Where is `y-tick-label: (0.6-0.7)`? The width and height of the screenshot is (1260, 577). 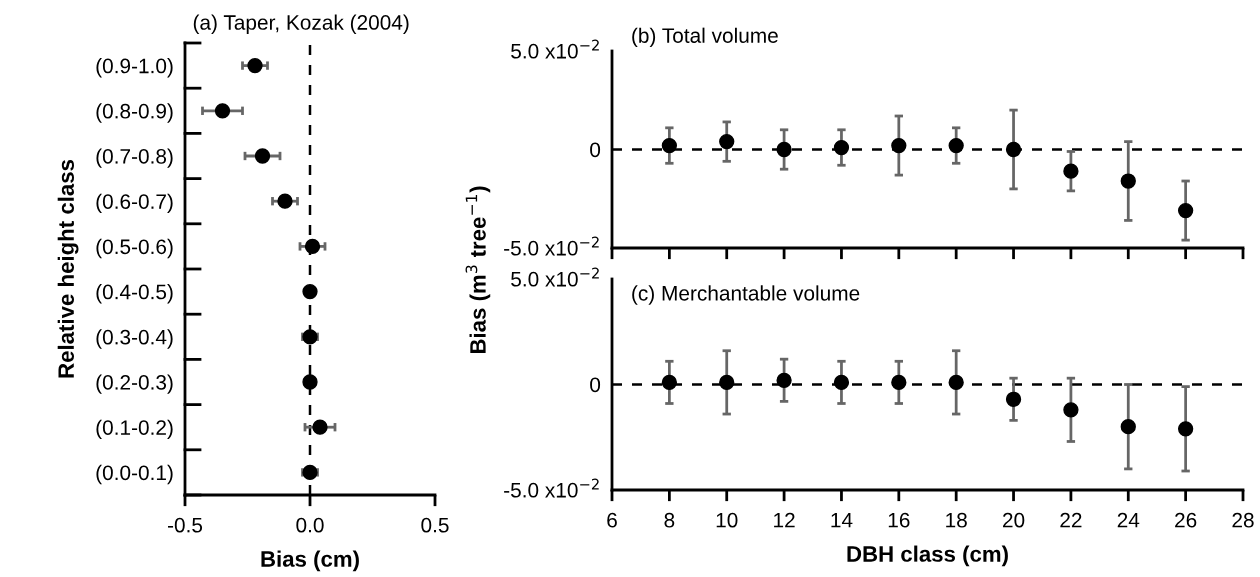 y-tick-label: (0.6-0.7) is located at coordinates (134, 203).